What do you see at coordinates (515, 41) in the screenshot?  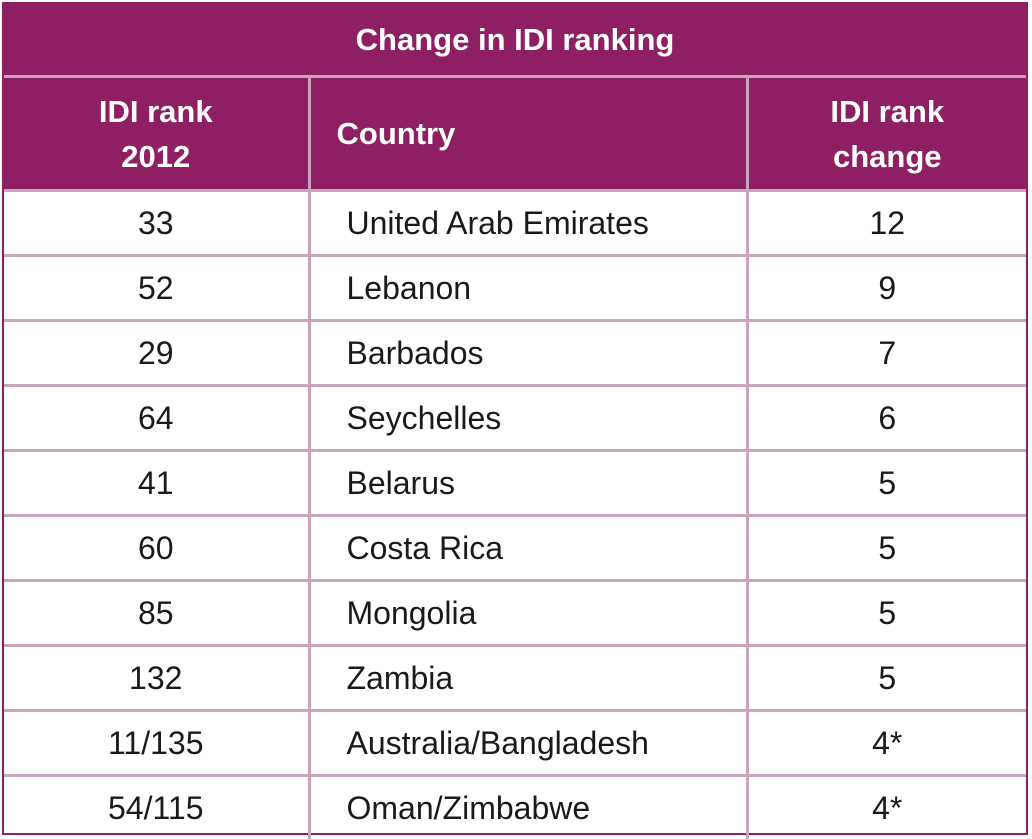 I see `table-title: Change in IDI ranking` at bounding box center [515, 41].